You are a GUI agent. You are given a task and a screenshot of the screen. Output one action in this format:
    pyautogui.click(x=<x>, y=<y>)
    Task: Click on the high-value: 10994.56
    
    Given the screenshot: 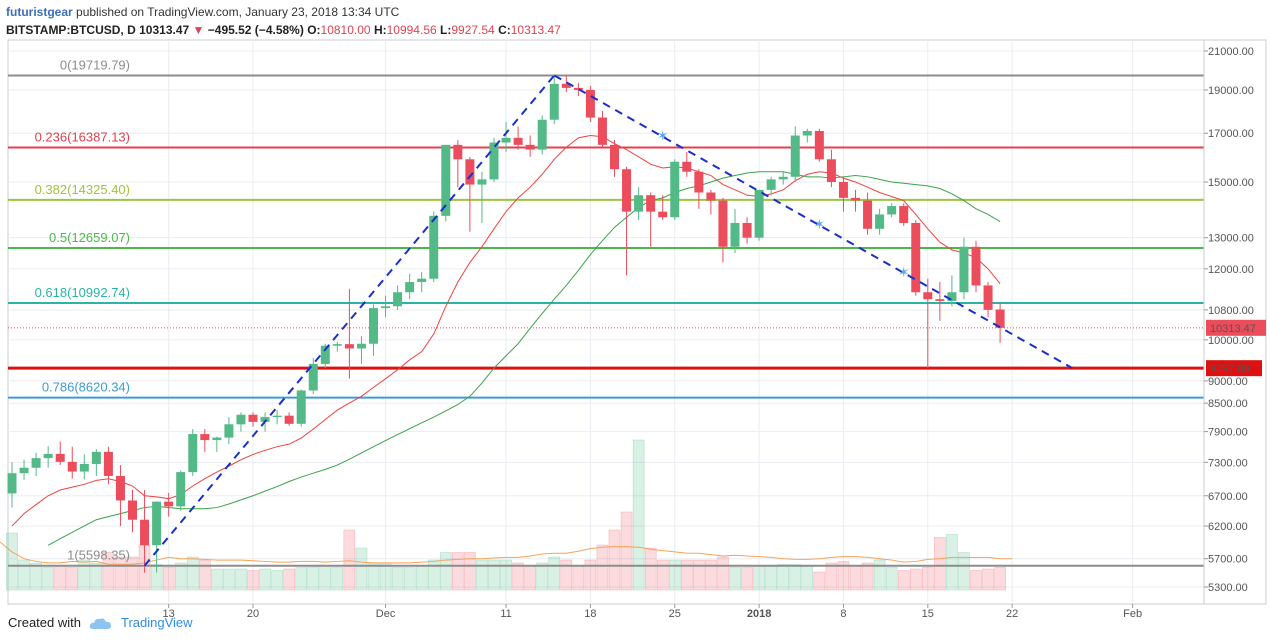 What is the action you would take?
    pyautogui.click(x=411, y=30)
    